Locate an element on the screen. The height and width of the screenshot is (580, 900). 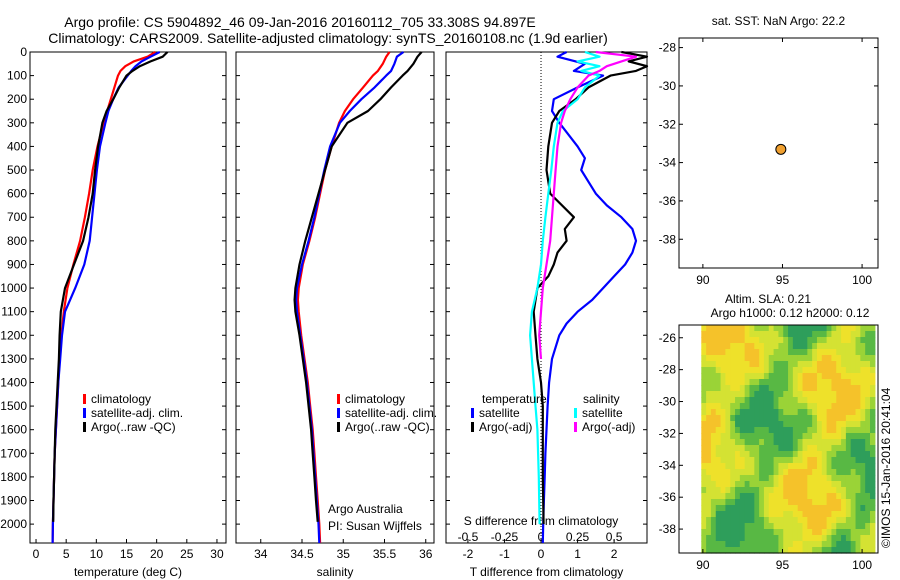
differences-xtick-label: -2 is located at coordinates (468, 554).